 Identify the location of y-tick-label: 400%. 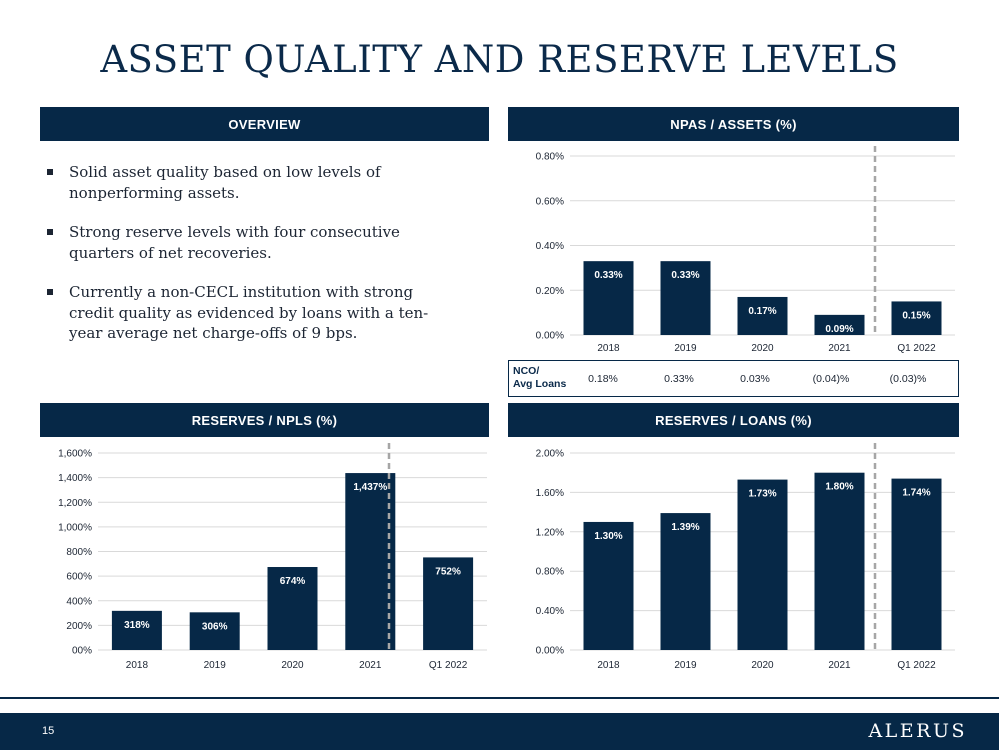
(79, 601).